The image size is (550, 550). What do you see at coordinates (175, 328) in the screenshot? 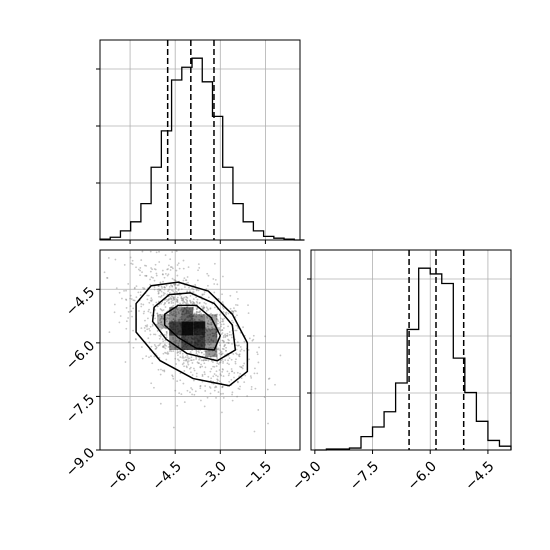
I see `density-cell` at bounding box center [175, 328].